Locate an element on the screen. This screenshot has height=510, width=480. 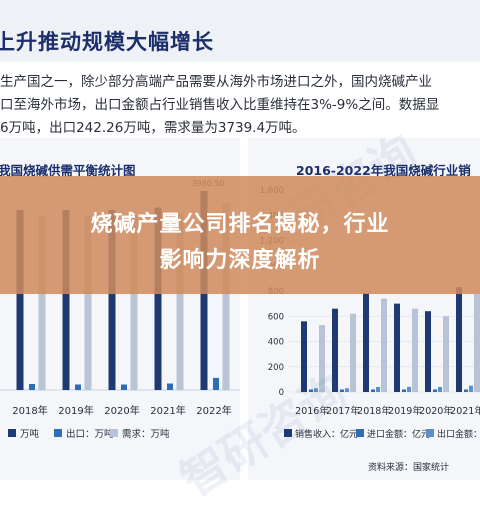
right-x-tick-3: 2019年 is located at coordinates (405, 411).